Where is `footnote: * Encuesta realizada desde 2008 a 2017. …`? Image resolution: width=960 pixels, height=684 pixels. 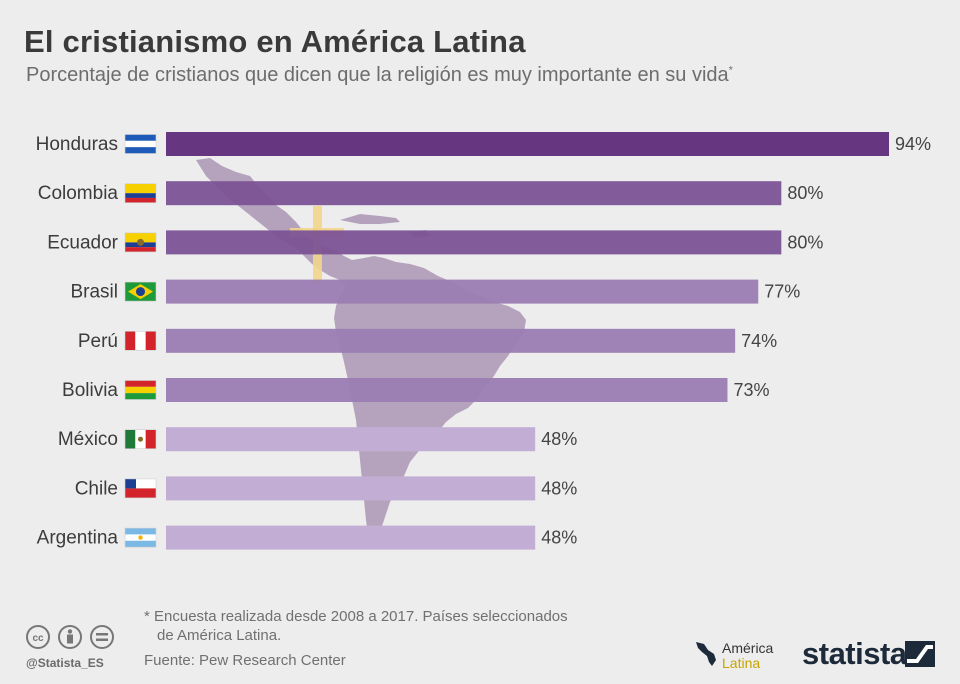 footnote: * Encuesta realizada desde 2008 a 2017. … is located at coordinates (394, 626).